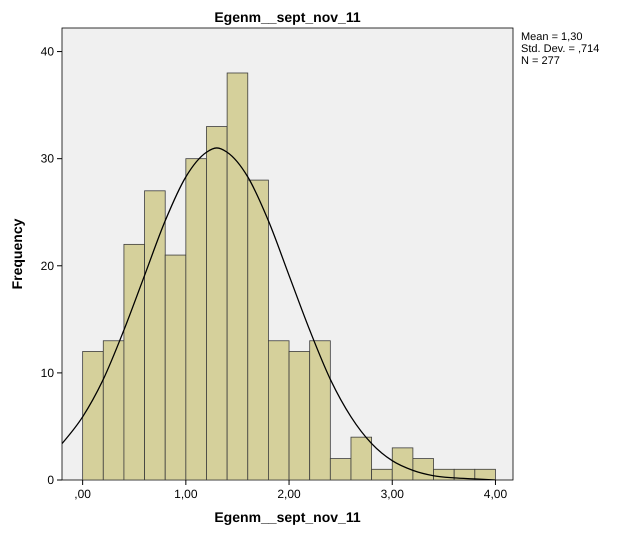  Describe the element at coordinates (50, 480) in the screenshot. I see `y-tick-label: 0` at that location.